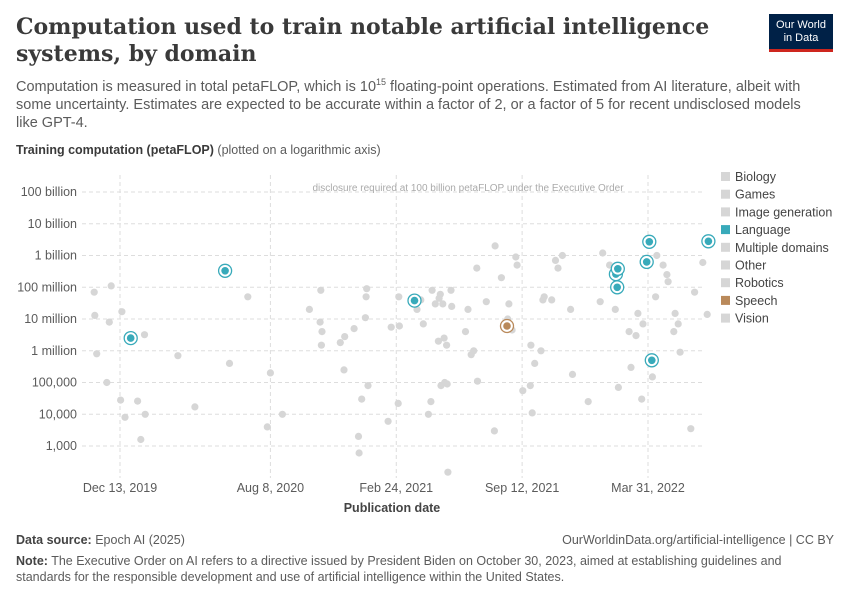 The width and height of the screenshot is (850, 600). I want to click on legend-item-vision: Vision, so click(745, 319).